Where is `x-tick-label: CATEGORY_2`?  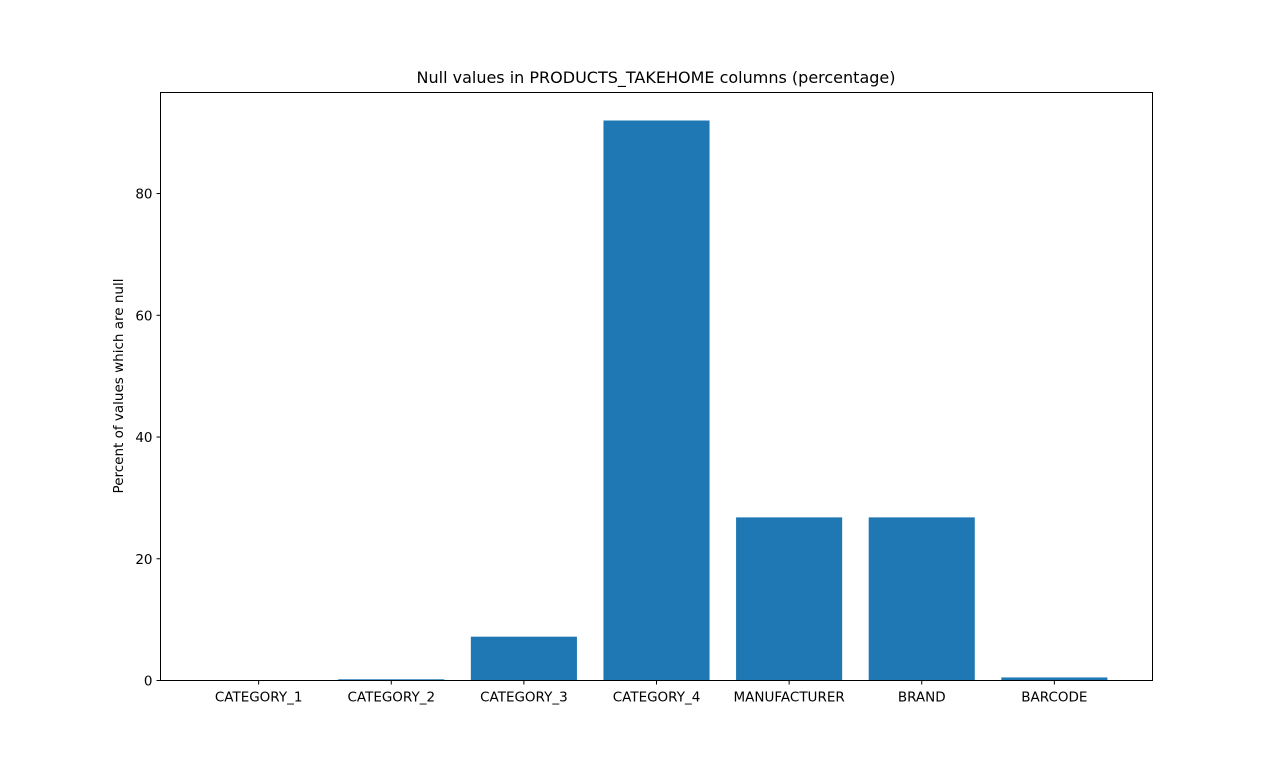
x-tick-label: CATEGORY_2 is located at coordinates (391, 698).